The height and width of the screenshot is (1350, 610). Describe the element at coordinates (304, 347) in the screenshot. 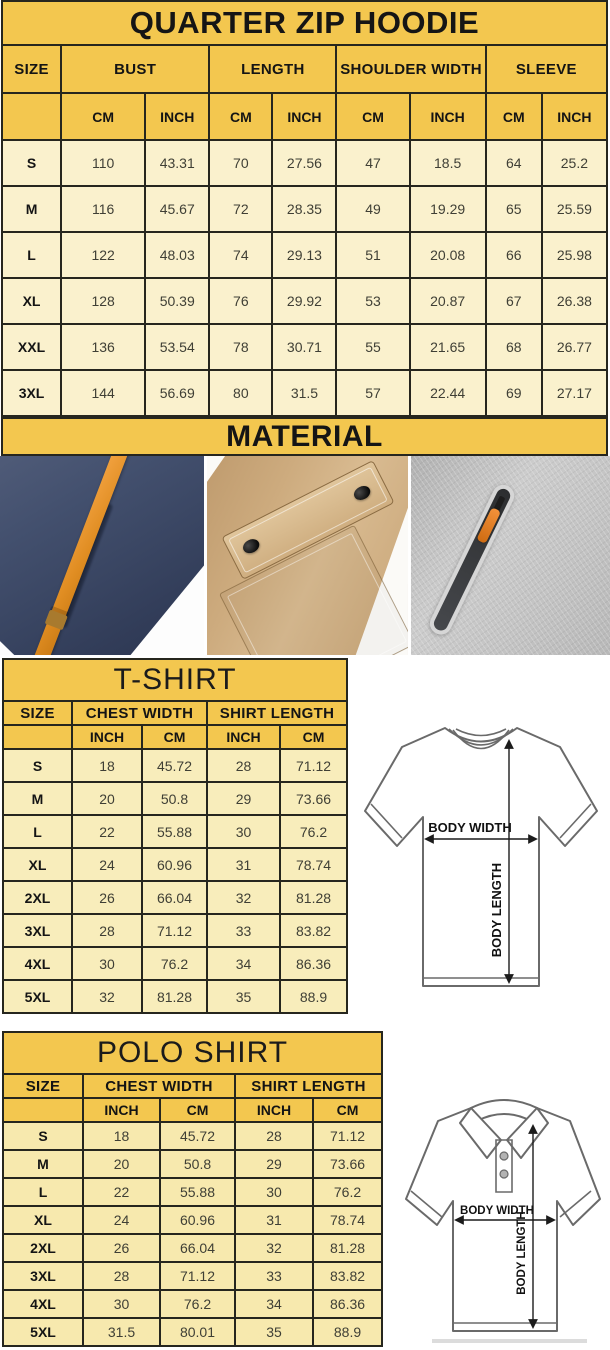

I see `table-row: XXL 136 53.54 78 30.71 55 21.65 68 26.77` at that location.